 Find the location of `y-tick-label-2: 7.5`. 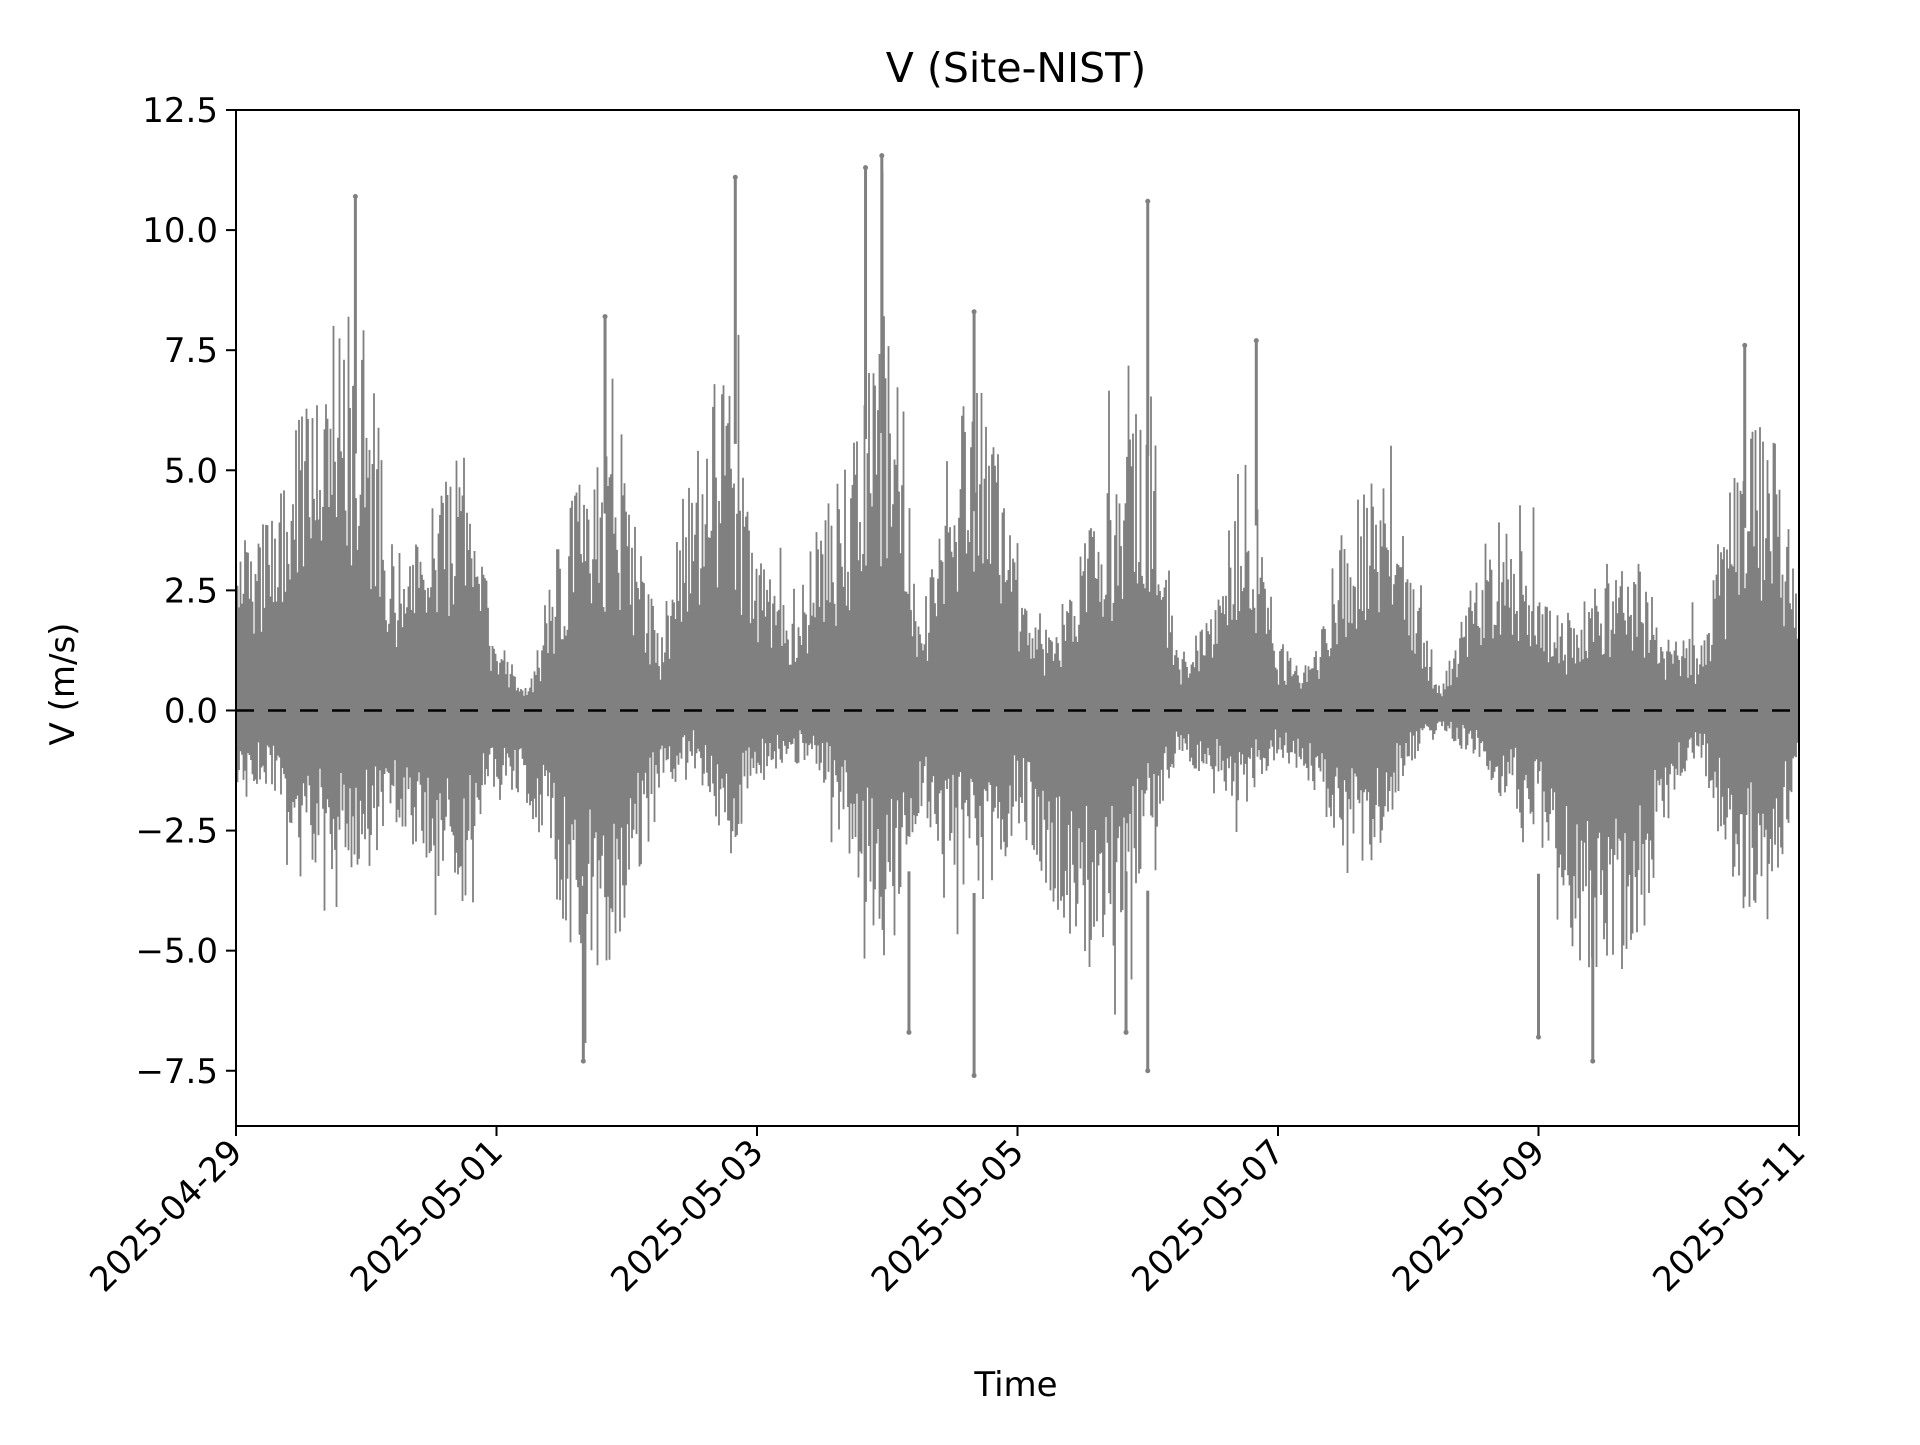

y-tick-label-2: 7.5 is located at coordinates (191, 351).